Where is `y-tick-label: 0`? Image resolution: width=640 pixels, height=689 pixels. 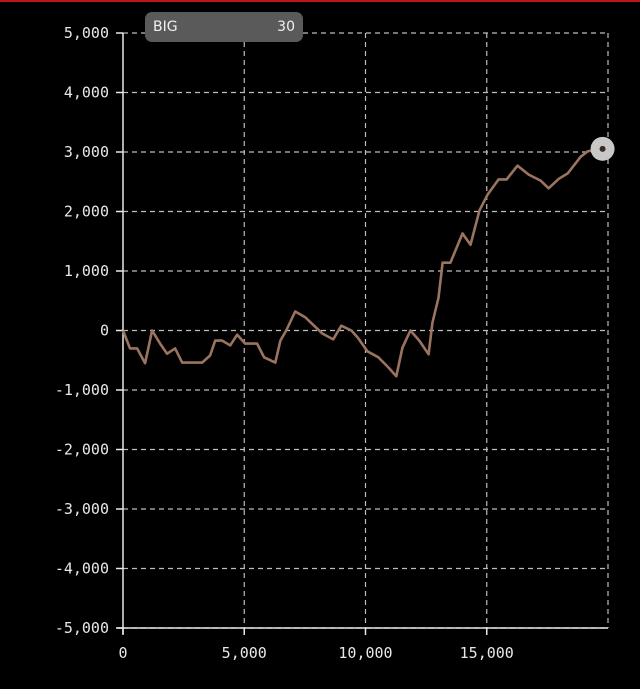 y-tick-label: 0 is located at coordinates (104, 331).